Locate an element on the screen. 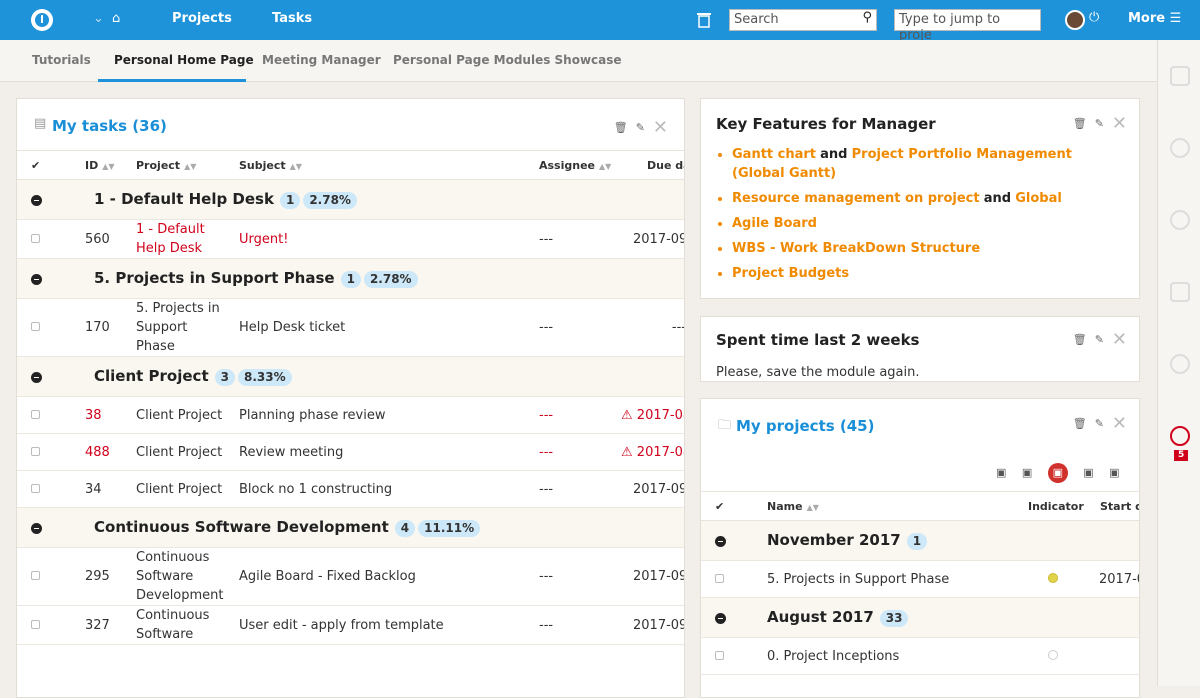  feature-link: Agile Board is located at coordinates (774, 223).